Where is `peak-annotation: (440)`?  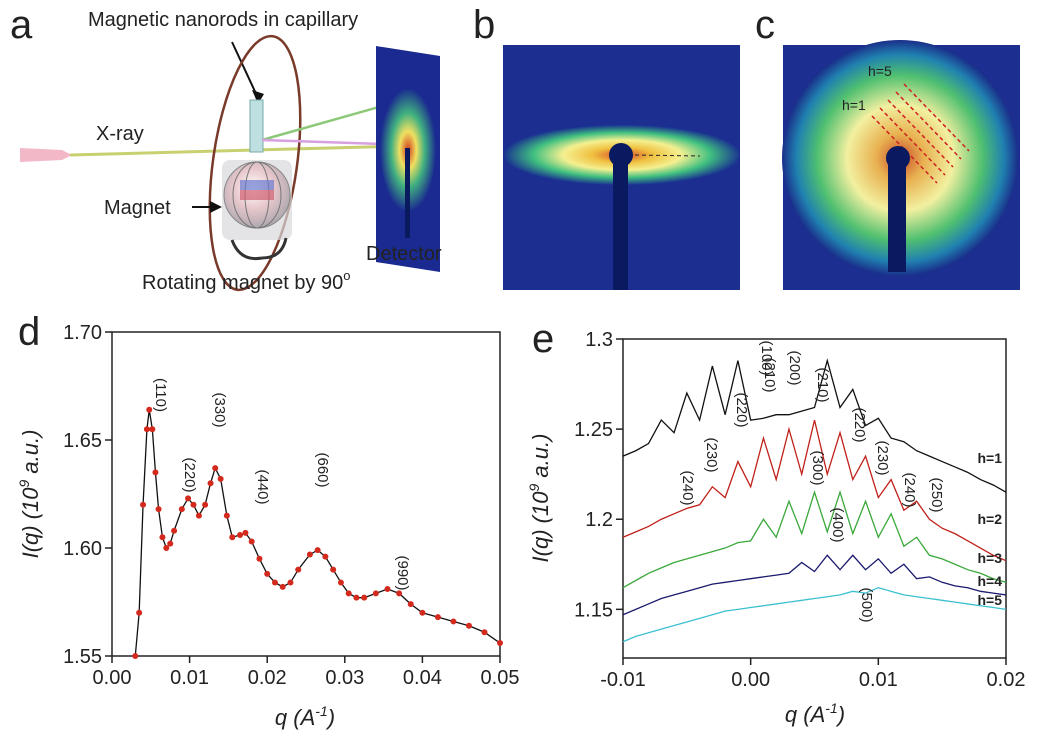 peak-annotation: (440) is located at coordinates (262, 486).